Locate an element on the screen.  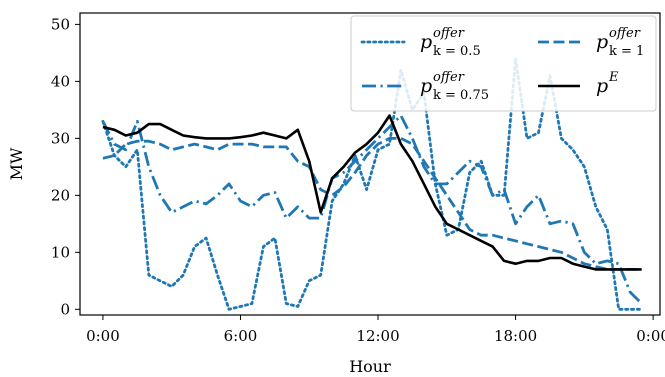
y-axis: 0 10 20 30 40 50 is located at coordinates (65, 166).